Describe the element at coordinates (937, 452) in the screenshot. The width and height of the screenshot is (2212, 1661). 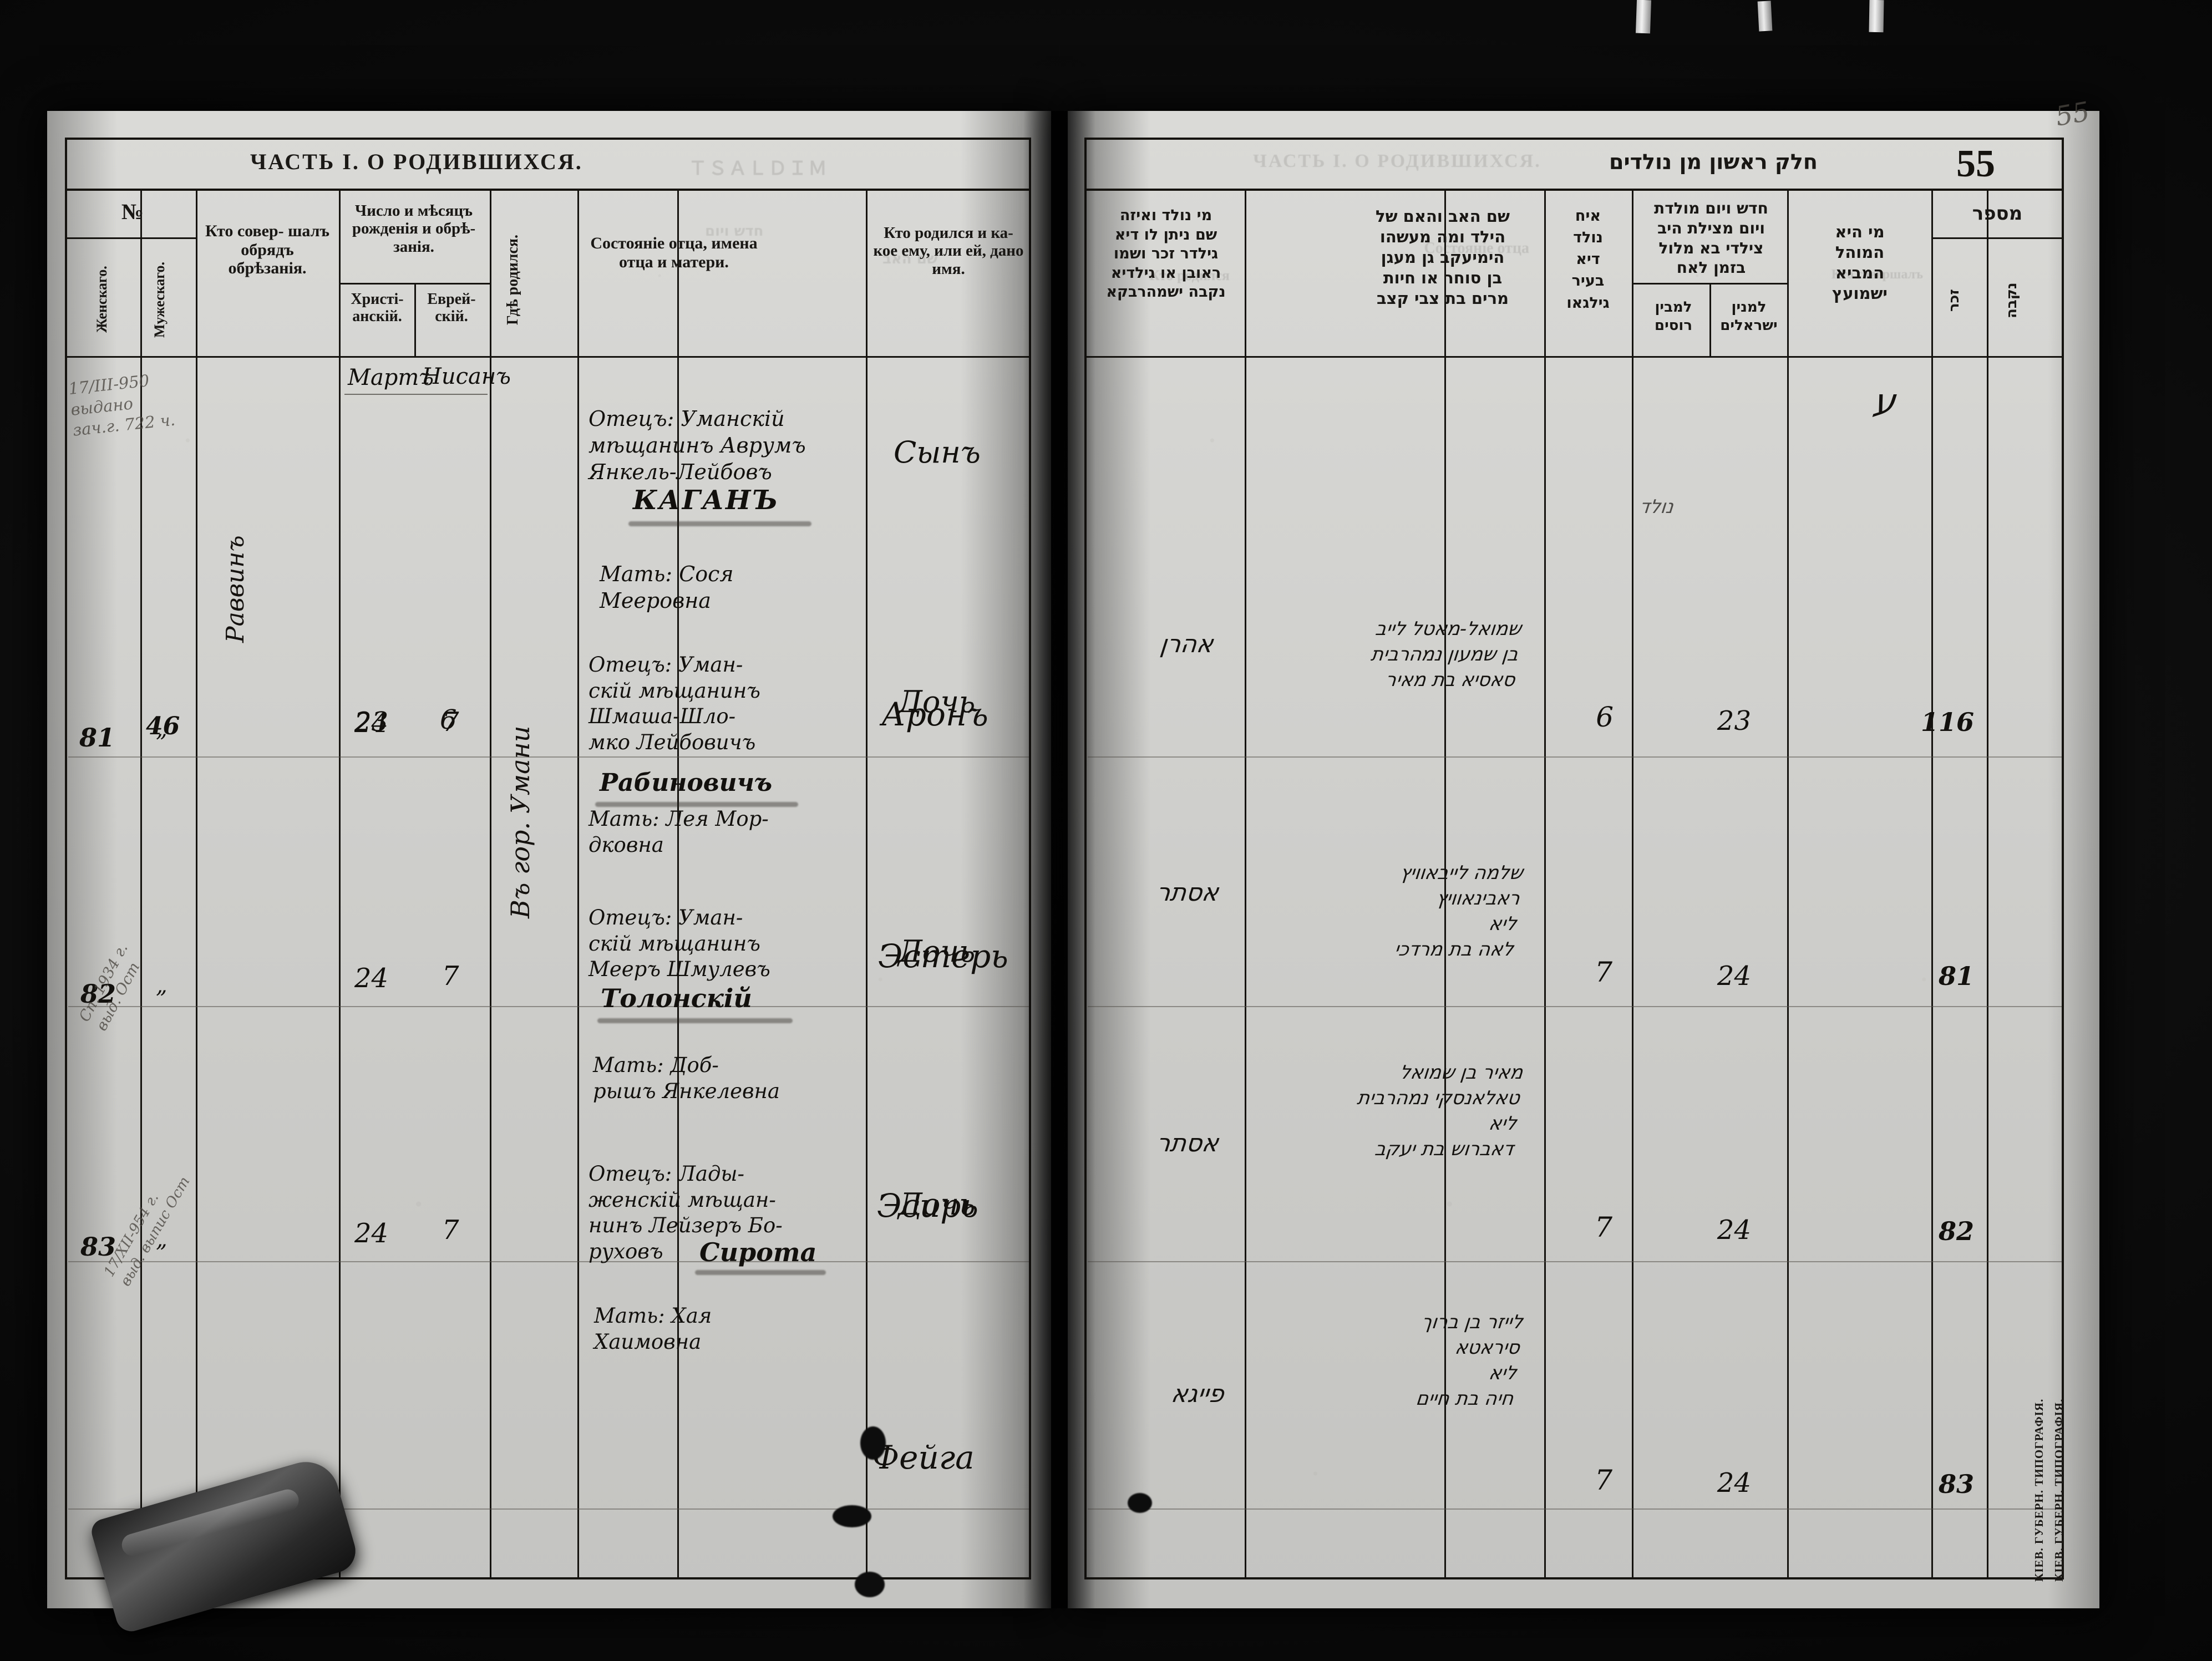
I see `record-child-sex: Сынъ` at that location.